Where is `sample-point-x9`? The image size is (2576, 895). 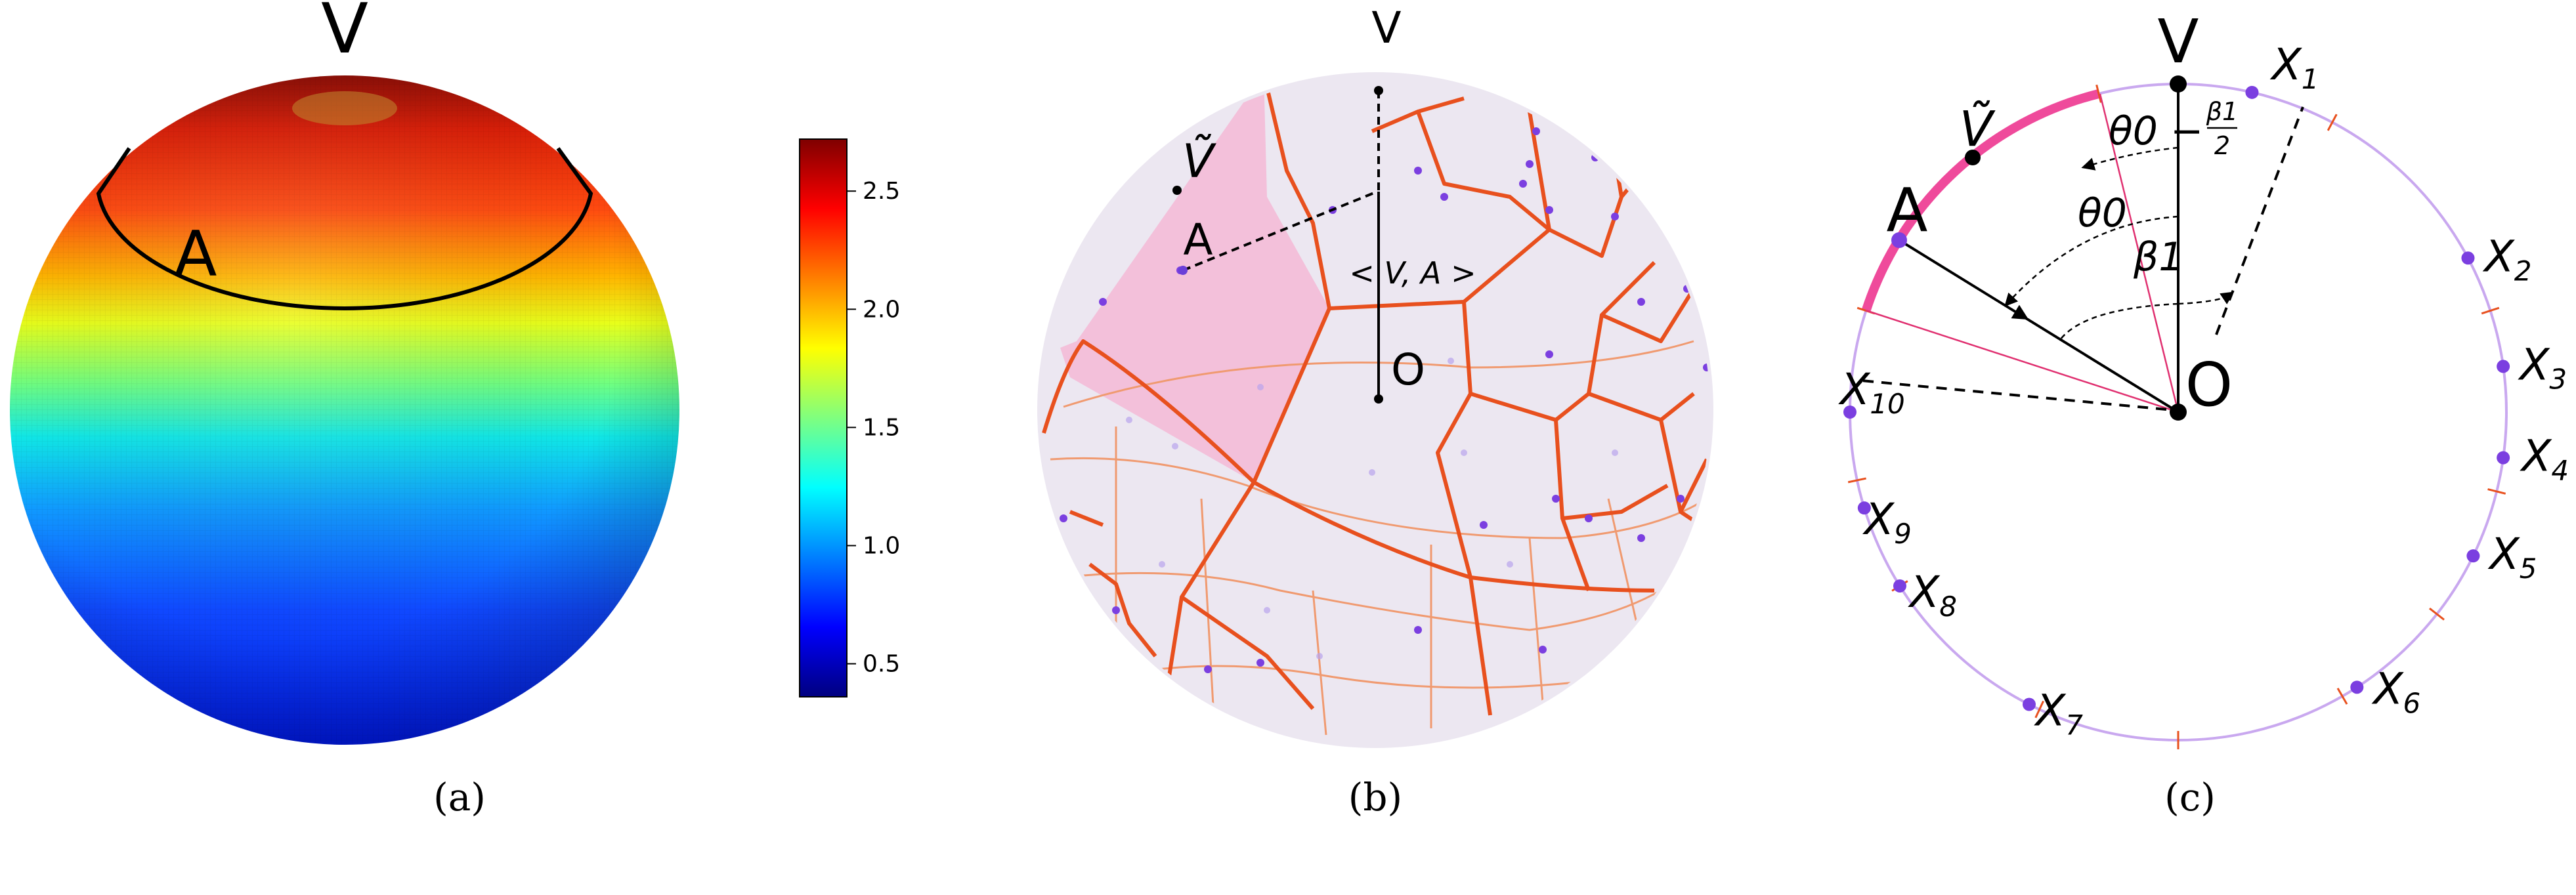
sample-point-x9 is located at coordinates (1864, 508).